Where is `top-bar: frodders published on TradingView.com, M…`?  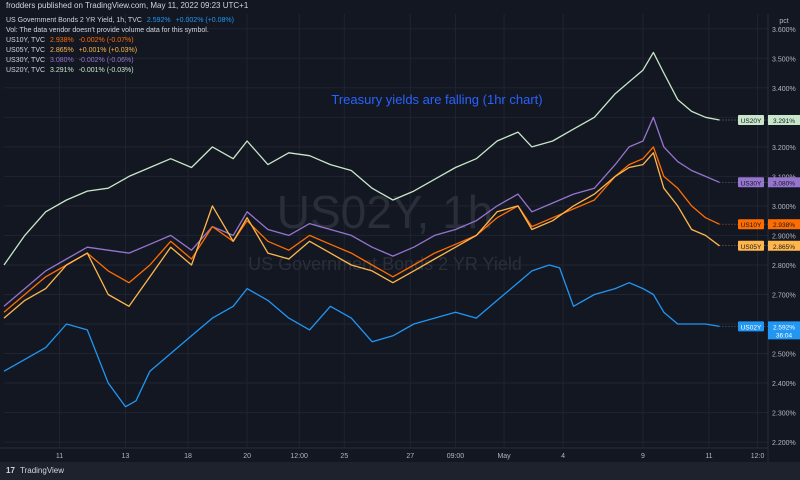 top-bar: frodders published on TradingView.com, M… is located at coordinates (400, 6).